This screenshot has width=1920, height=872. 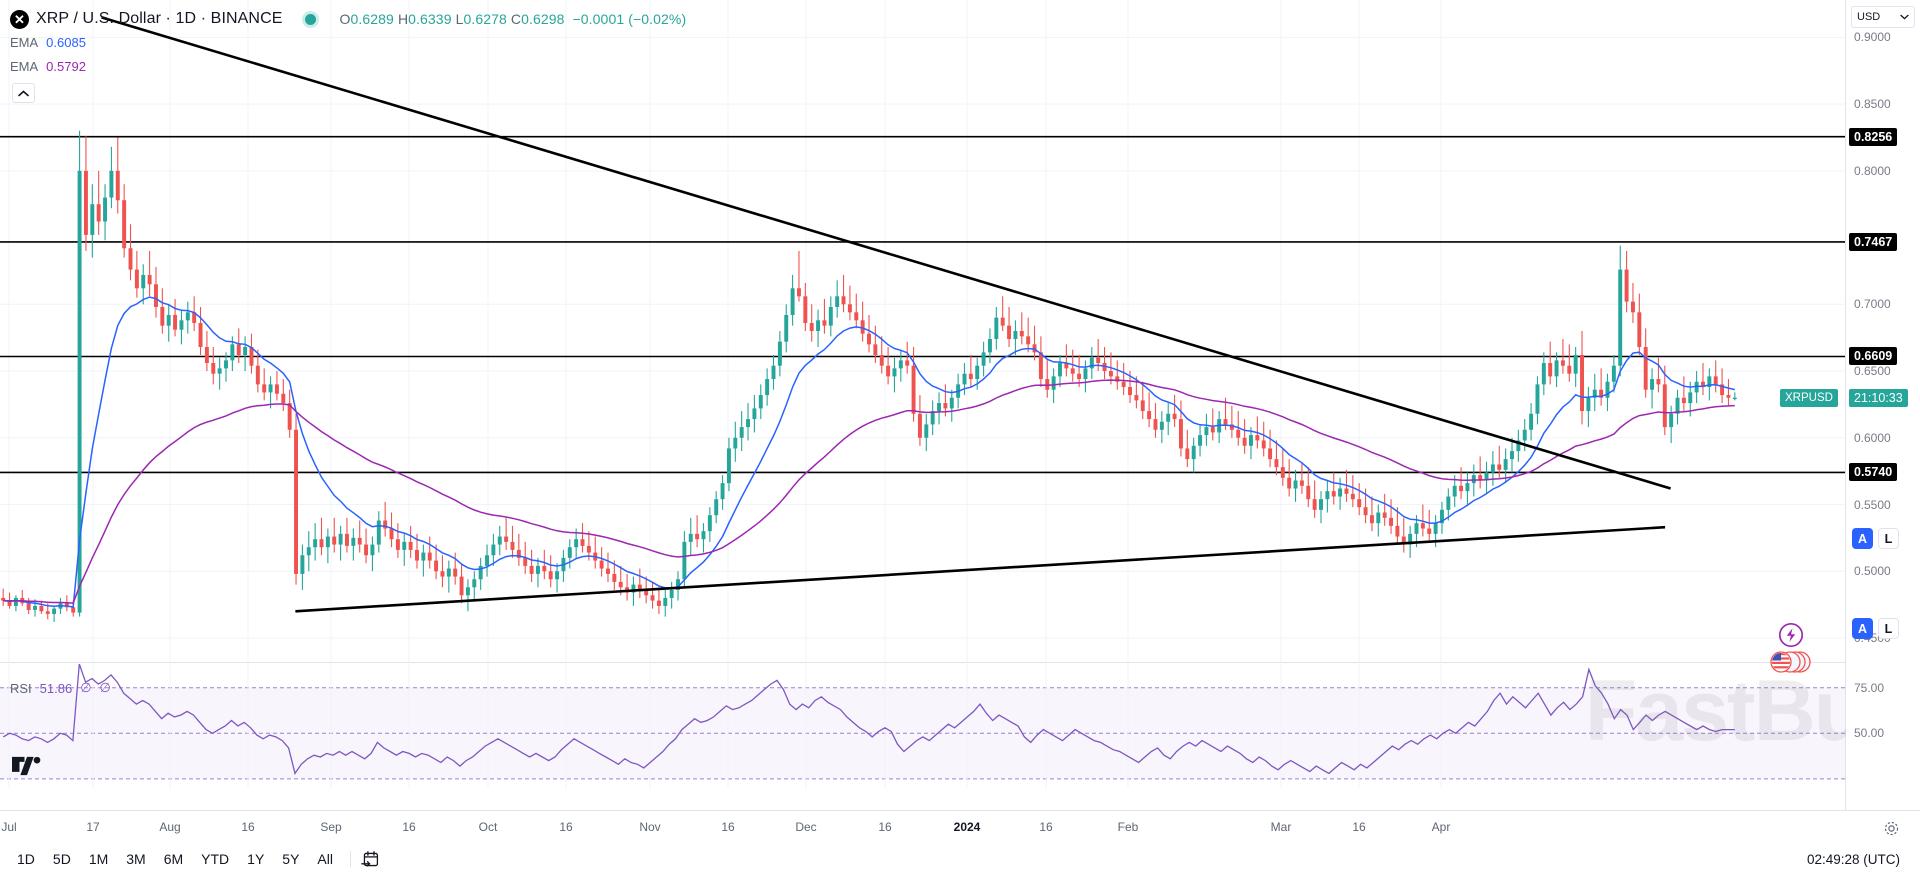 What do you see at coordinates (1791, 664) in the screenshot?
I see `usd-coins-icon` at bounding box center [1791, 664].